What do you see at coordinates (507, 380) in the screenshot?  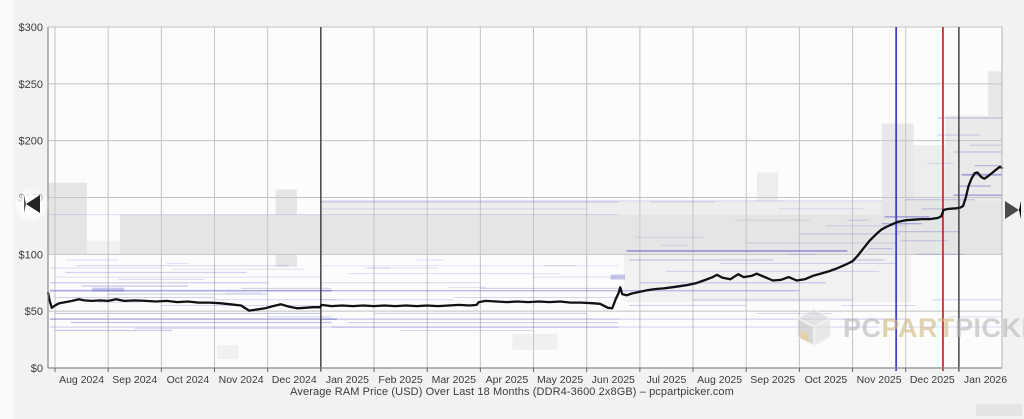 I see `svg-text: Apr 2025` at bounding box center [507, 380].